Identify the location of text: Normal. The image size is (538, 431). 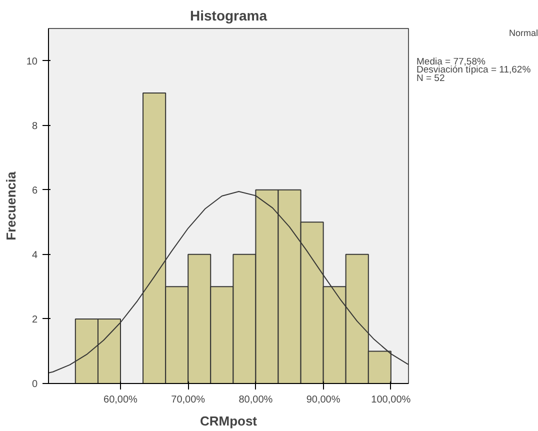
(523, 33).